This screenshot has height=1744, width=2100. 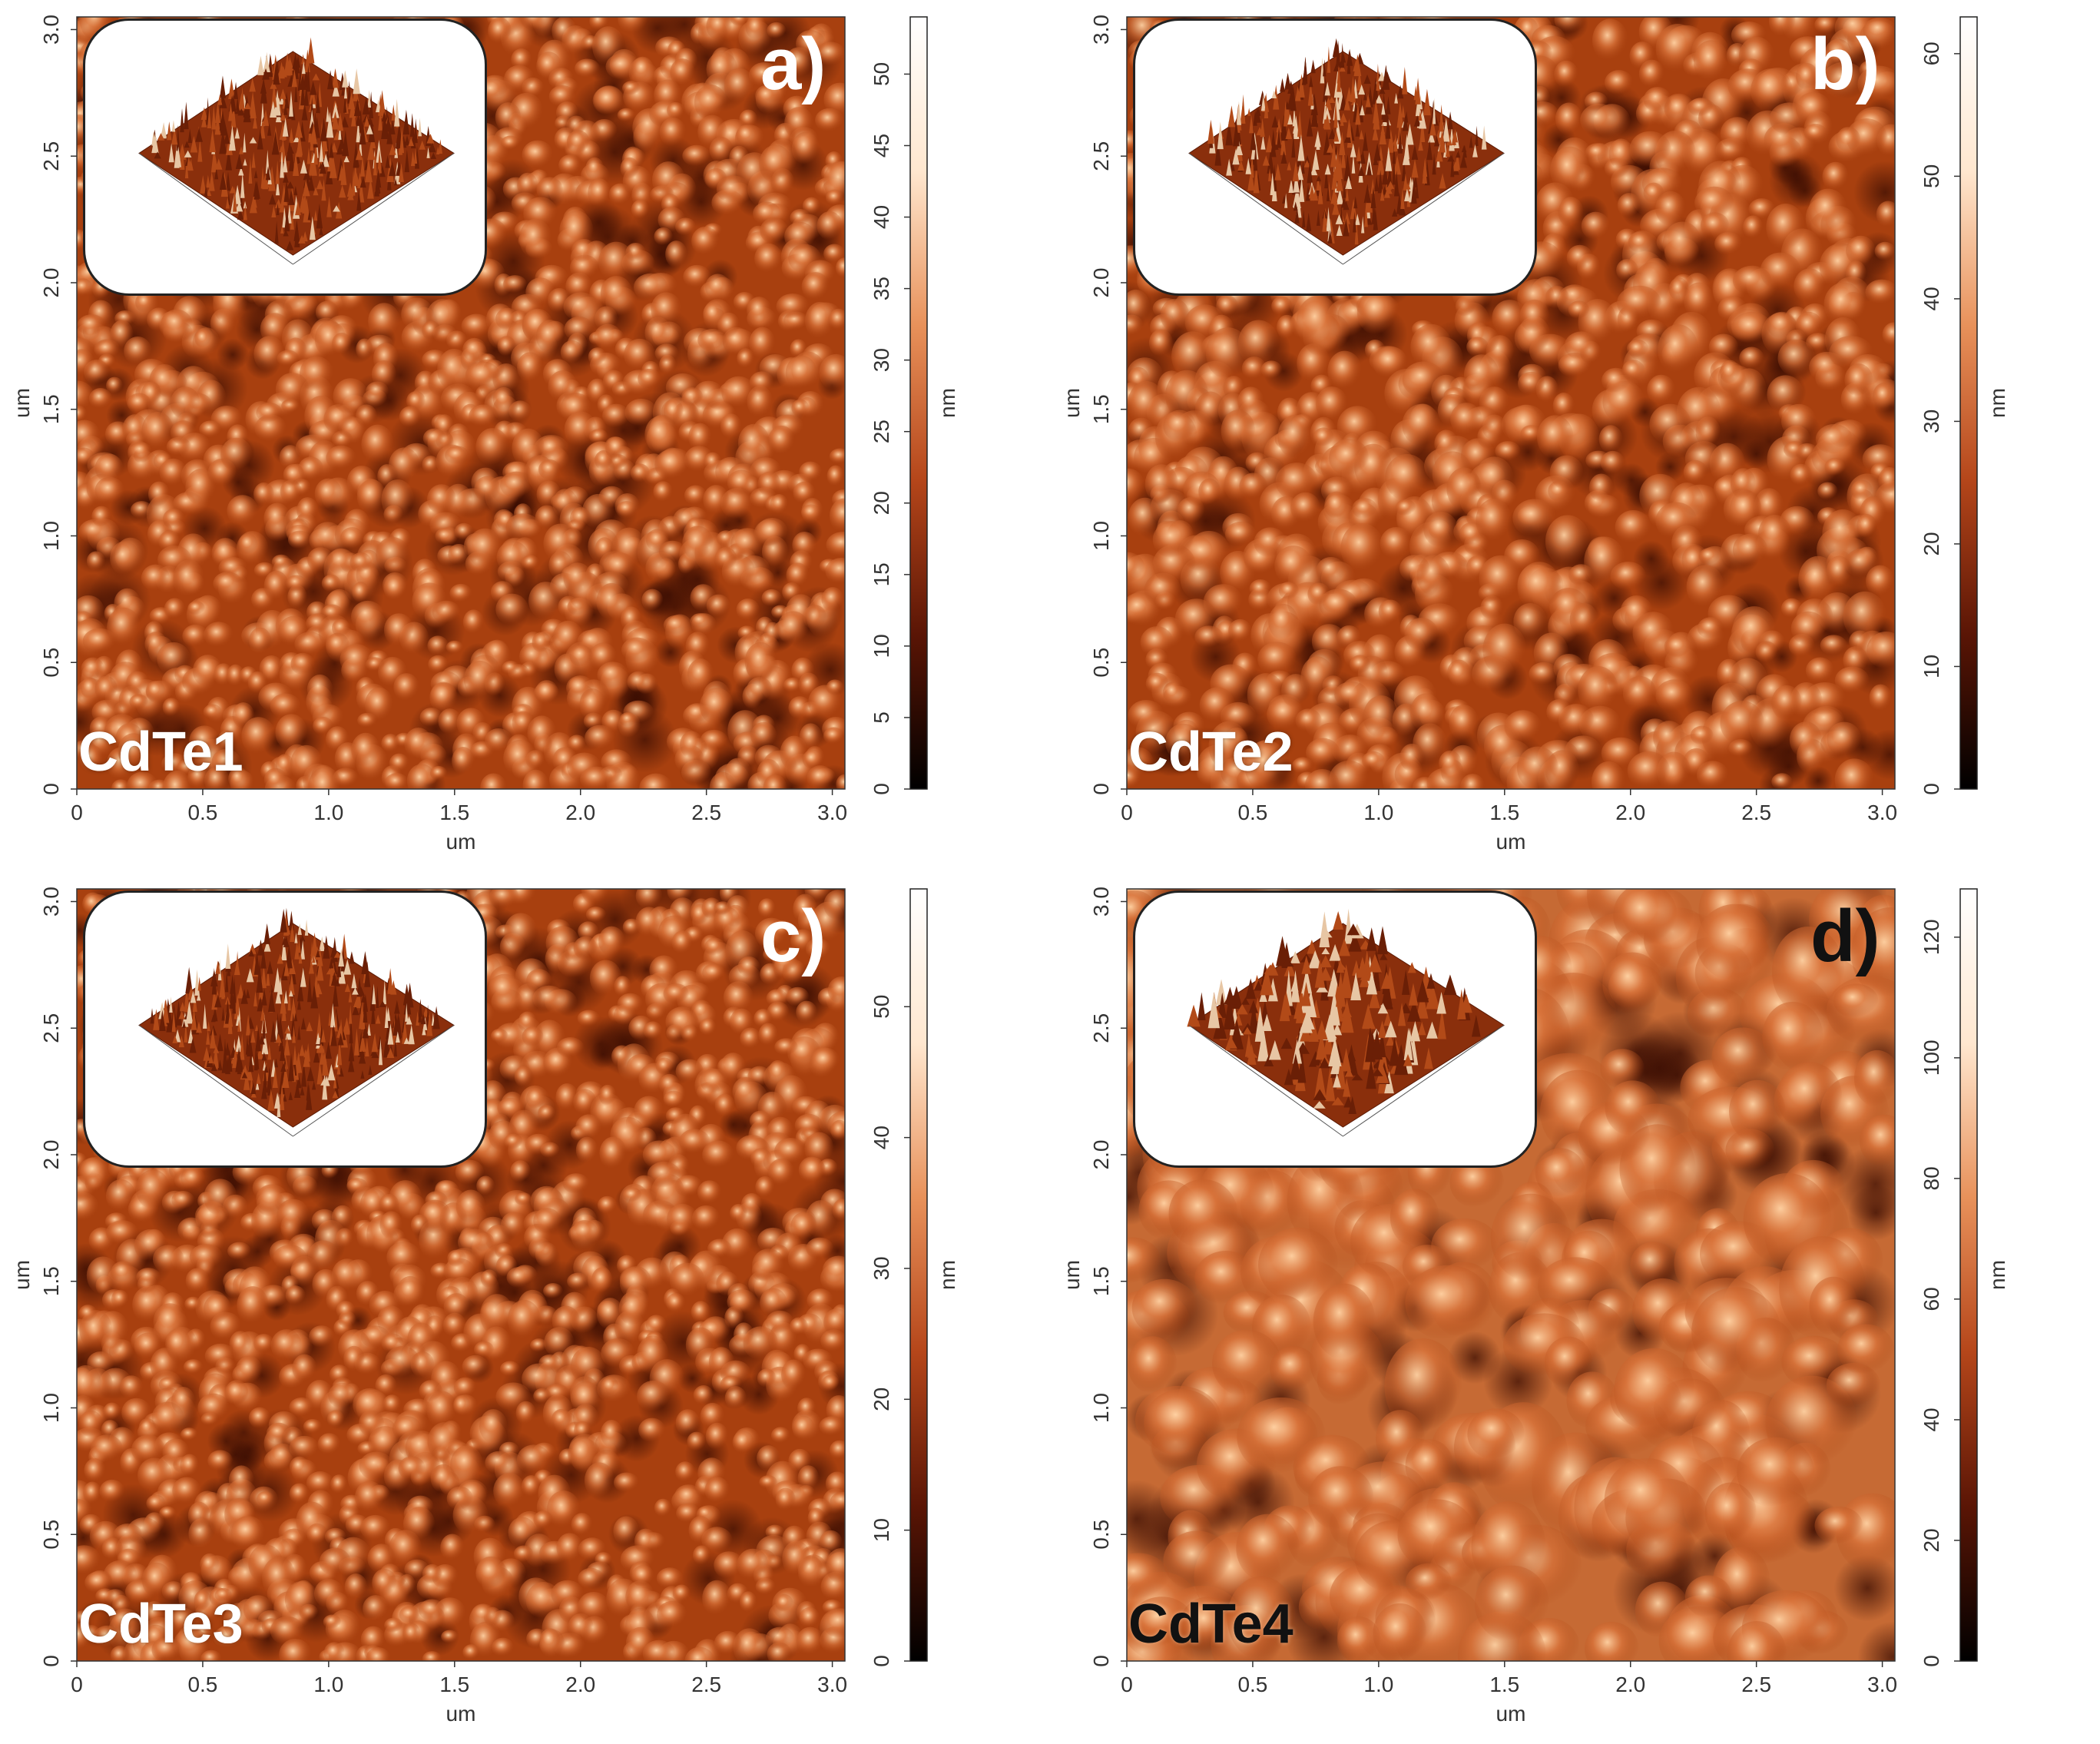 What do you see at coordinates (881, 431) in the screenshot?
I see `colorbar-tick-label: 25` at bounding box center [881, 431].